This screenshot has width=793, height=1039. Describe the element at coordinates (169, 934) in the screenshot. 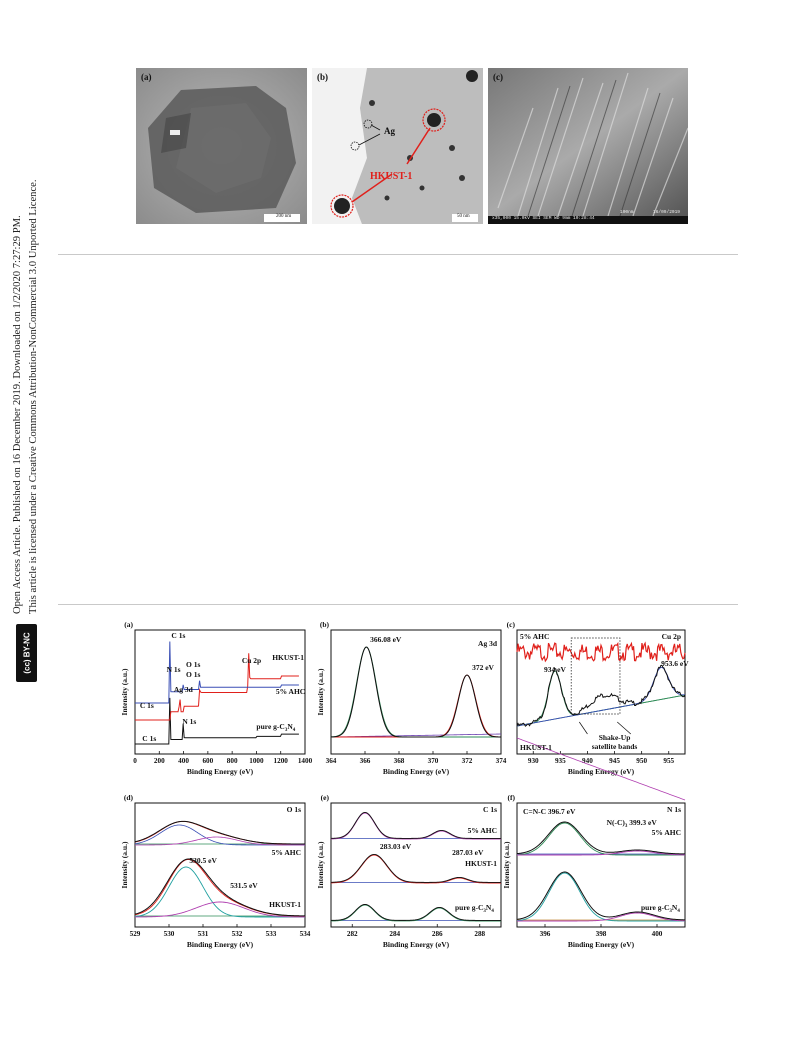

I see `x-tick-label: 530` at that location.